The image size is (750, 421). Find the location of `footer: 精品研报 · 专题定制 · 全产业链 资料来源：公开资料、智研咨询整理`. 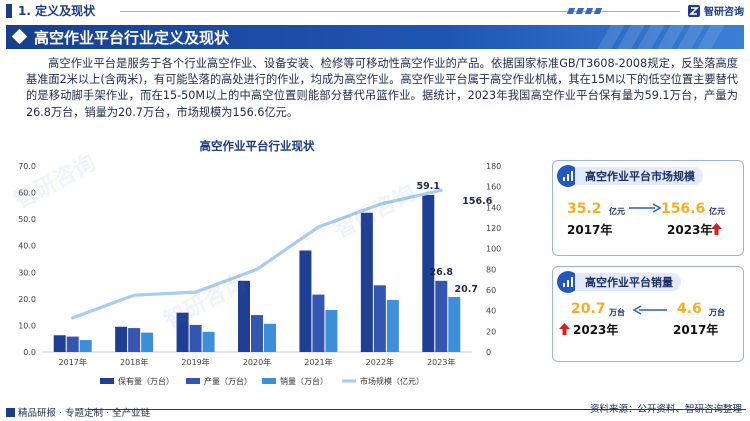

footer: 精品研报 · 专题定制 · 全产业链 资料来源：公开资料、智研咨询整理 is located at coordinates (375, 412).